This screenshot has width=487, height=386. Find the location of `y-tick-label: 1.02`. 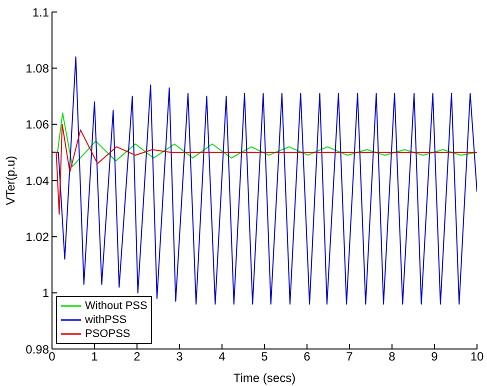

y-tick-label: 1.02 is located at coordinates (38, 237).